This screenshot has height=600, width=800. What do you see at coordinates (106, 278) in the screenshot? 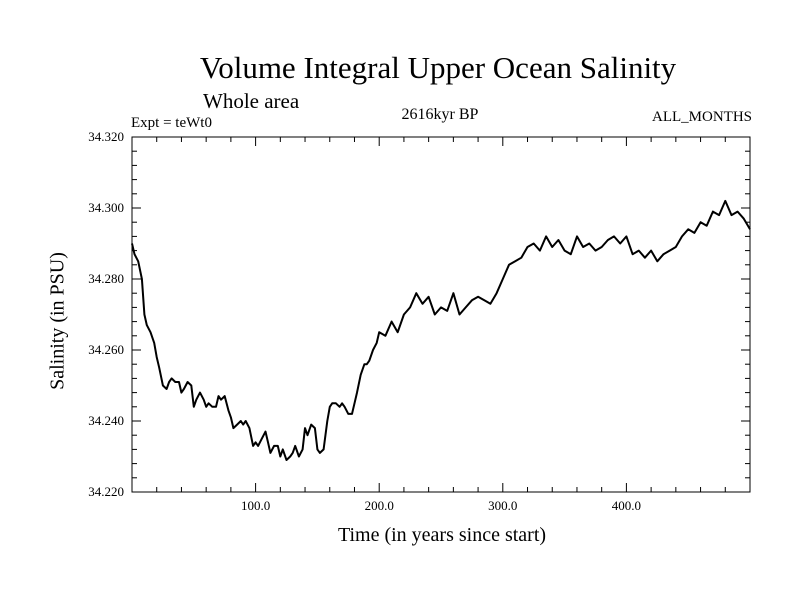
I see `y-tick-label: 34.280` at bounding box center [106, 278].